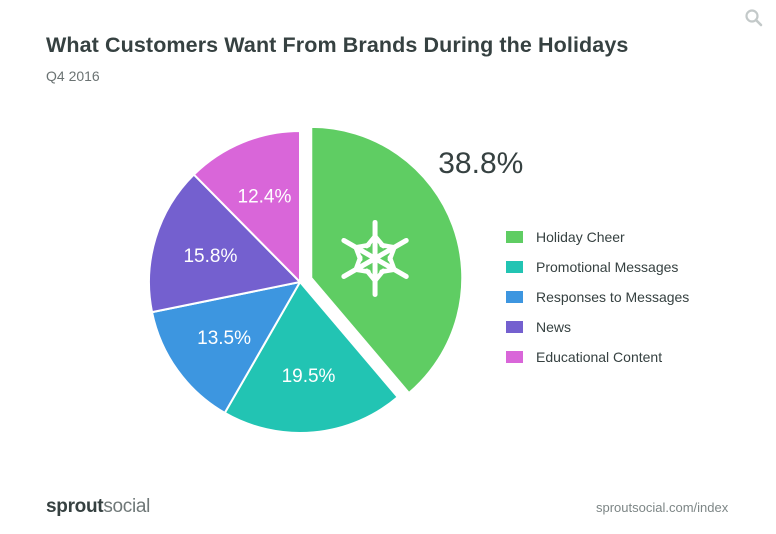 The width and height of the screenshot is (776, 534). I want to click on legend-item-responses-to-messages: Responses to Messages, so click(597, 297).